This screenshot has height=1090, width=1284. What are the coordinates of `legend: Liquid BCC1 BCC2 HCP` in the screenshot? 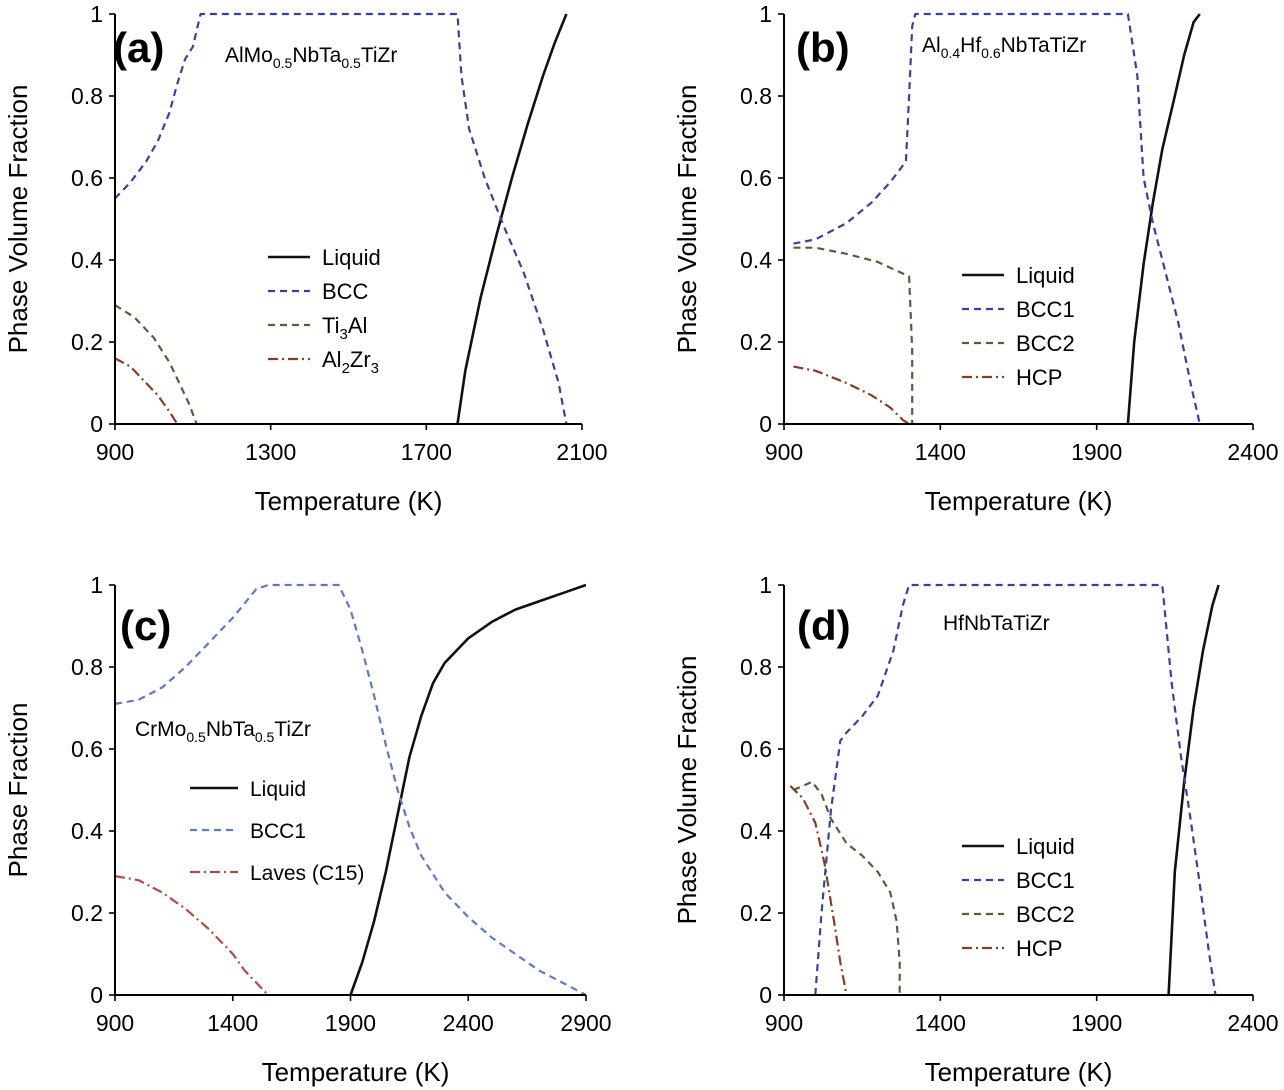 It's located at (1018, 326).